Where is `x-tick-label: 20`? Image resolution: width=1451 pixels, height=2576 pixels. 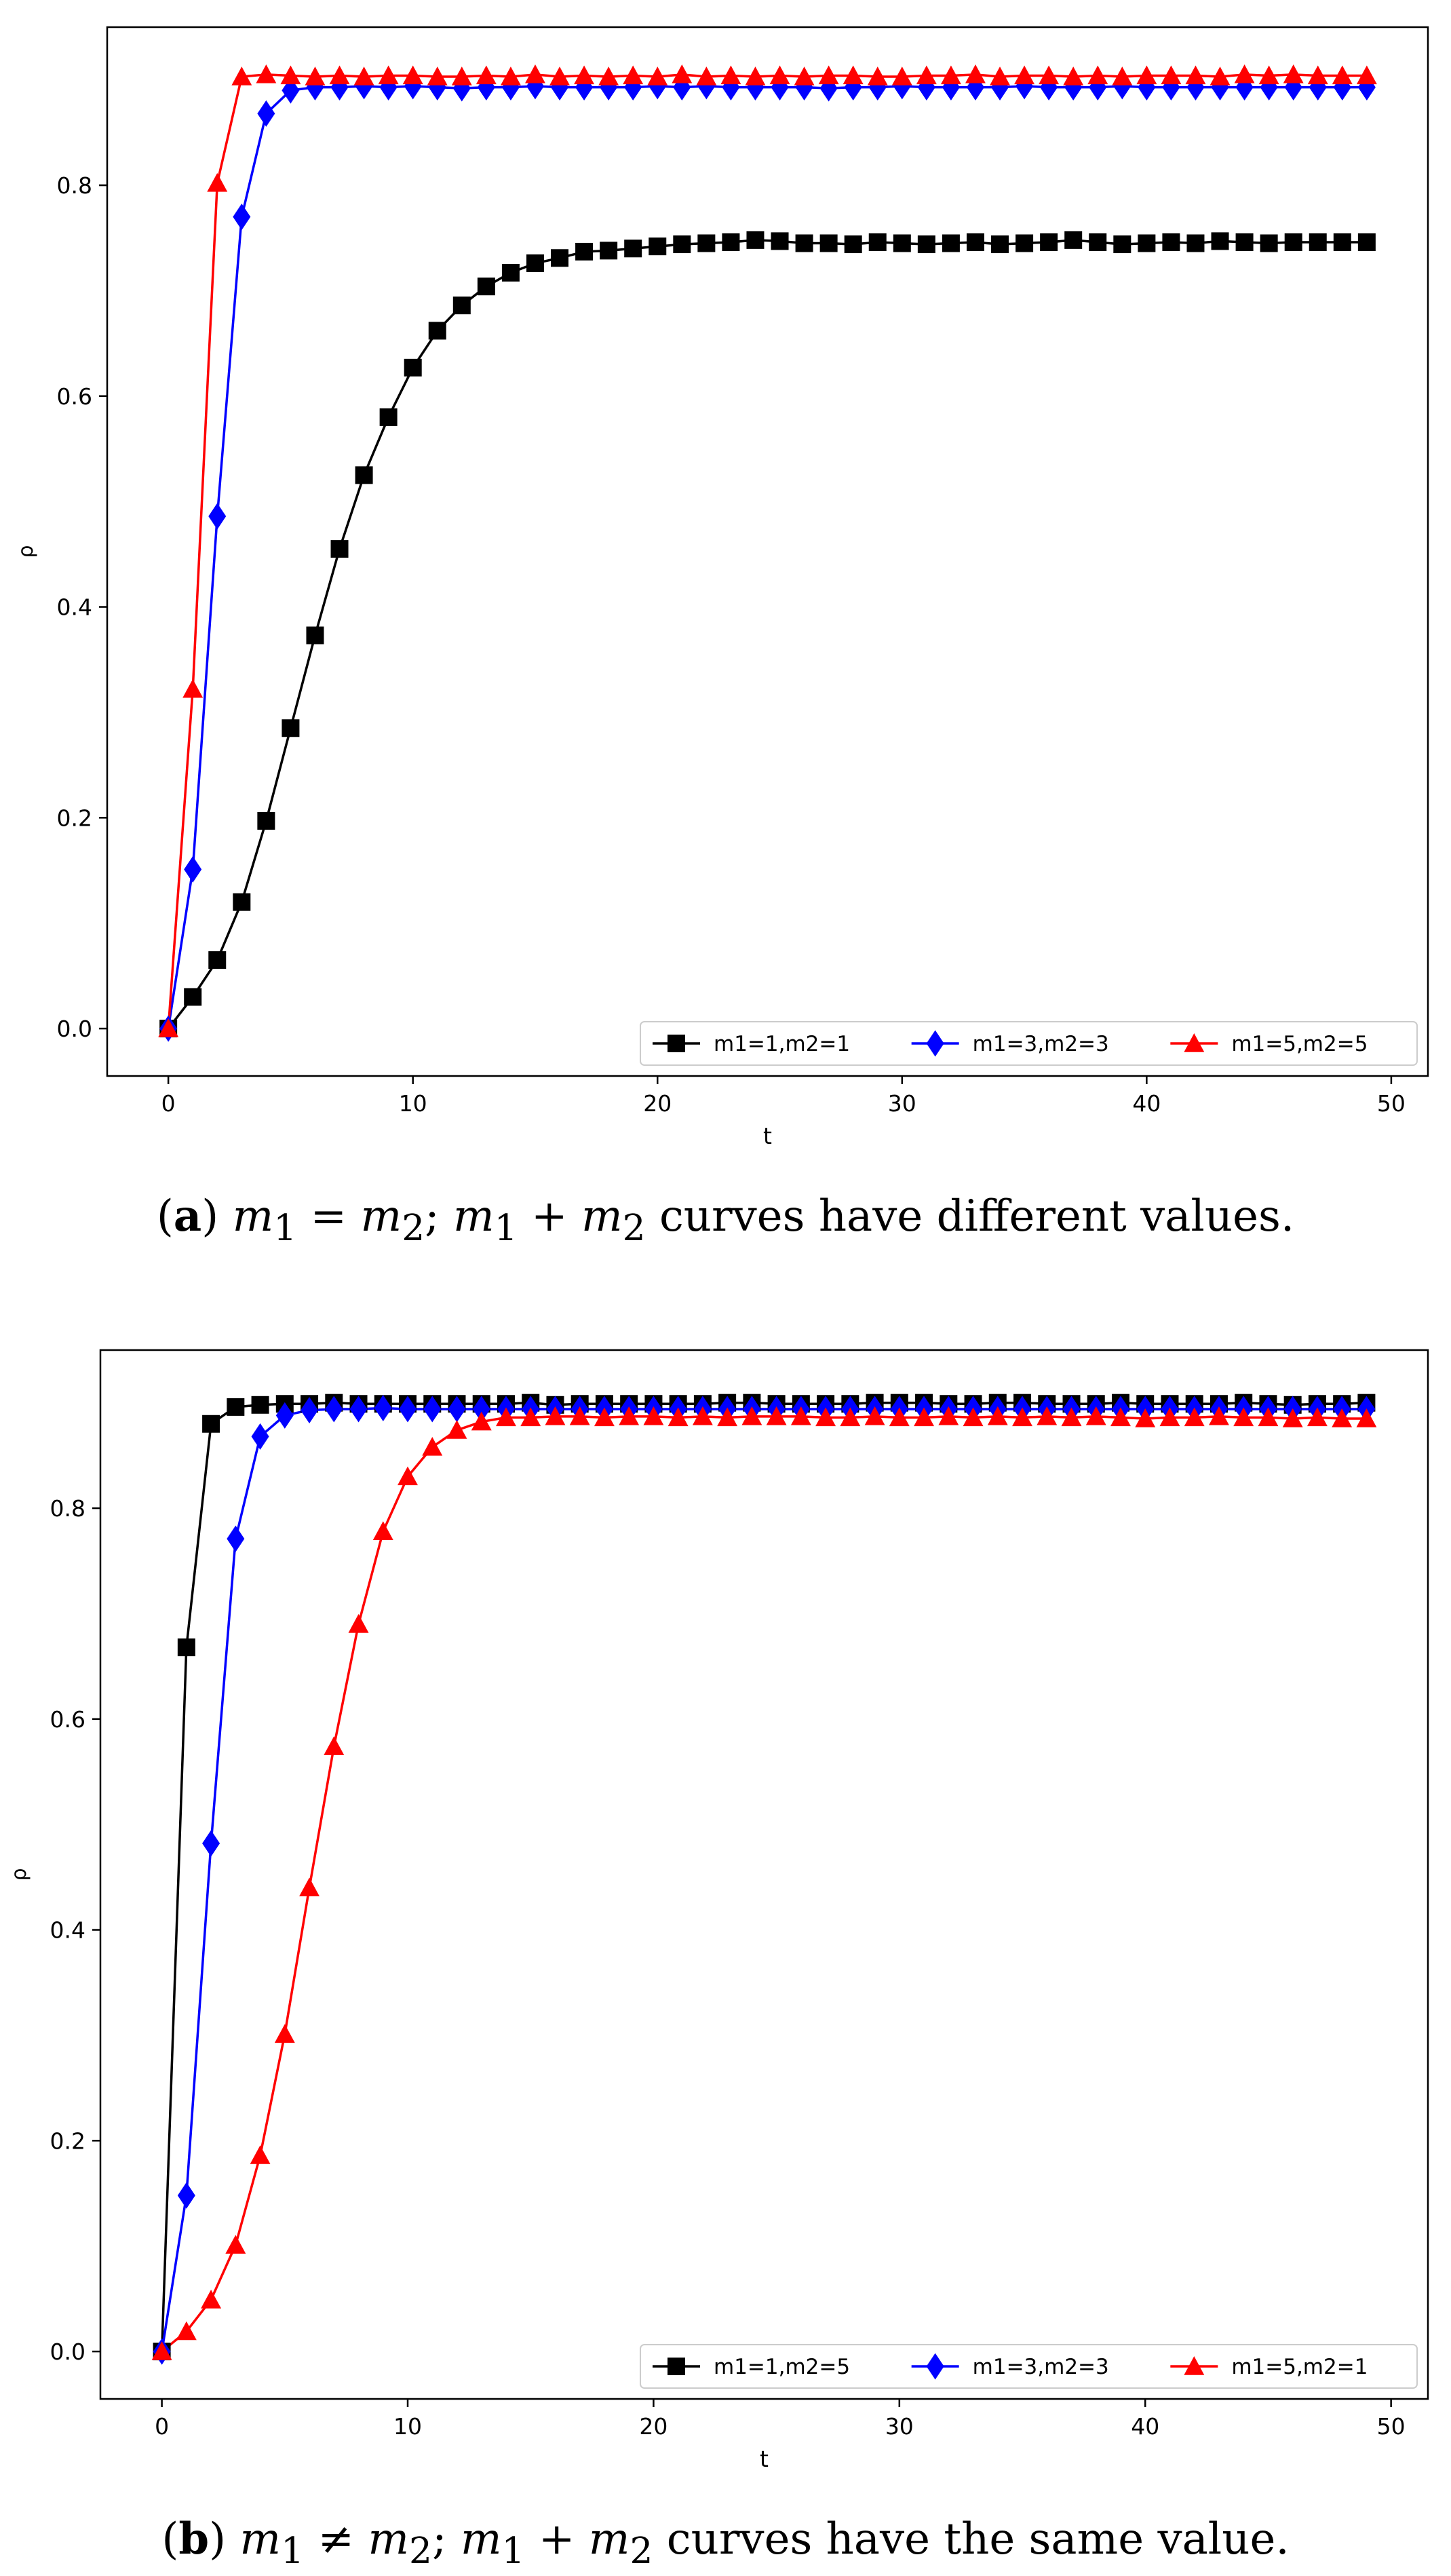
x-tick-label: 20 is located at coordinates (657, 1103).